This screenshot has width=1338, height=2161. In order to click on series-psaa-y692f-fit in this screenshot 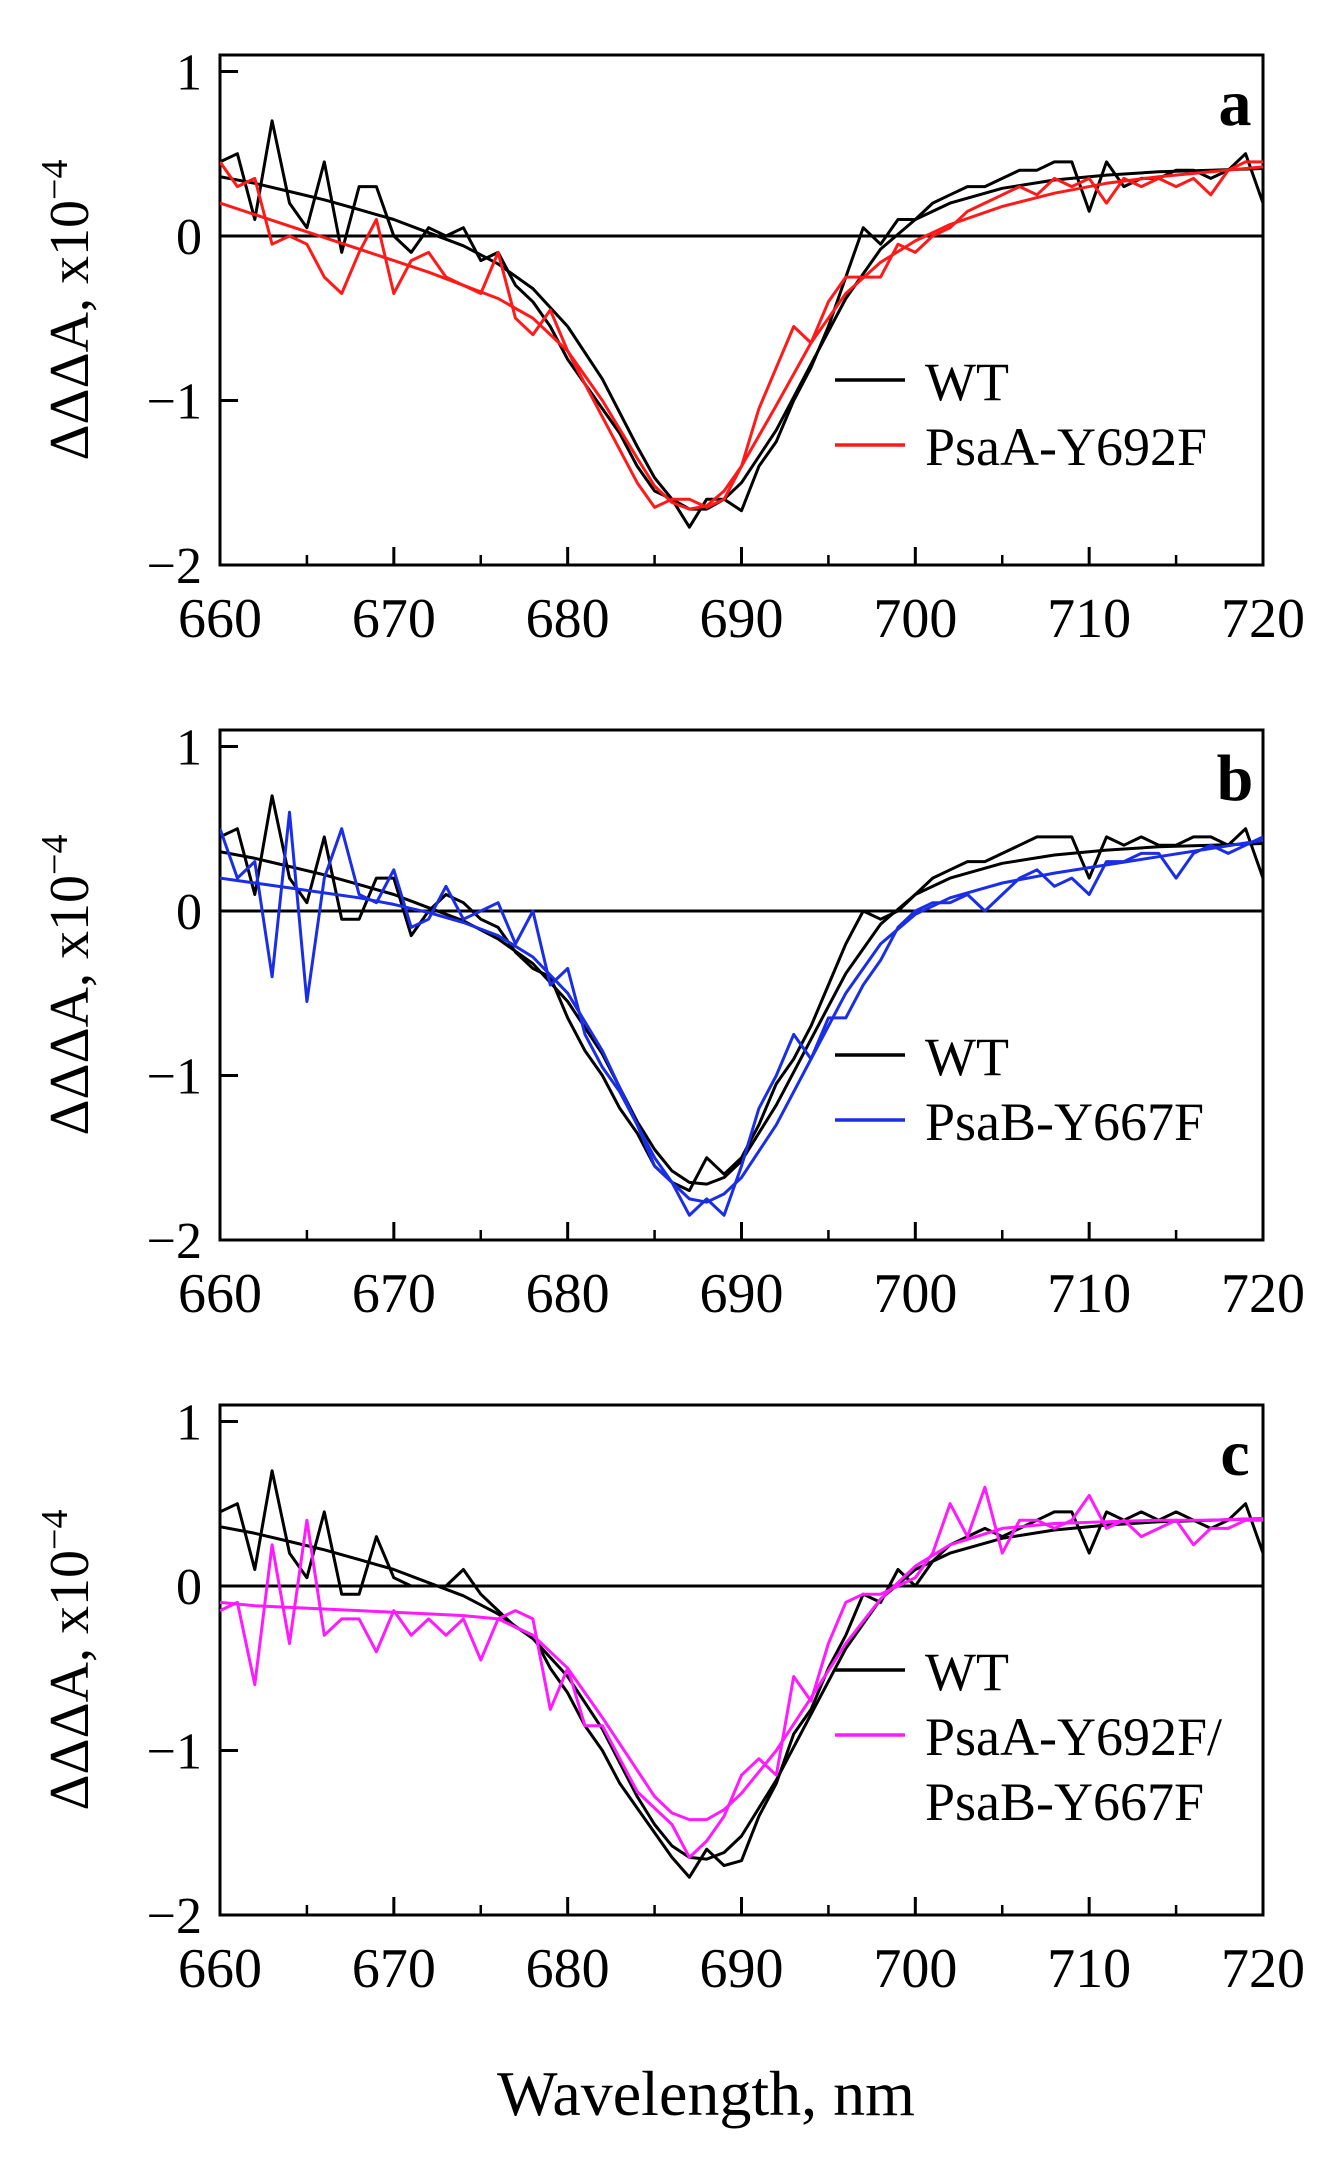, I will do `click(741, 338)`.